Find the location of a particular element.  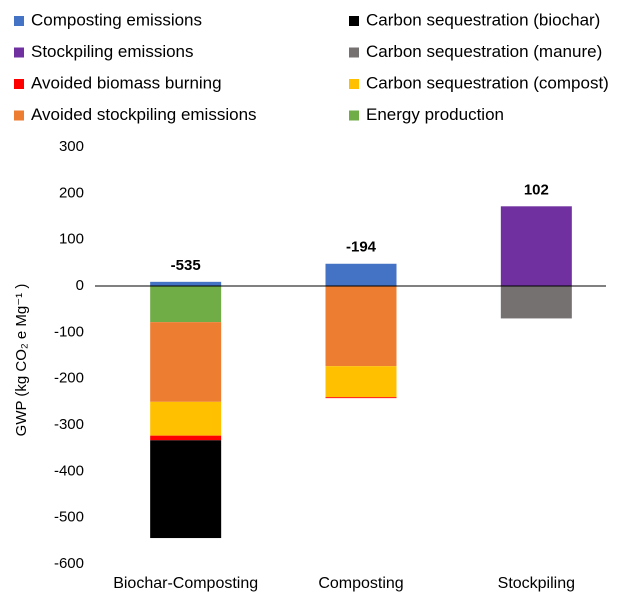

y-tick-label: -500 is located at coordinates (69, 517).